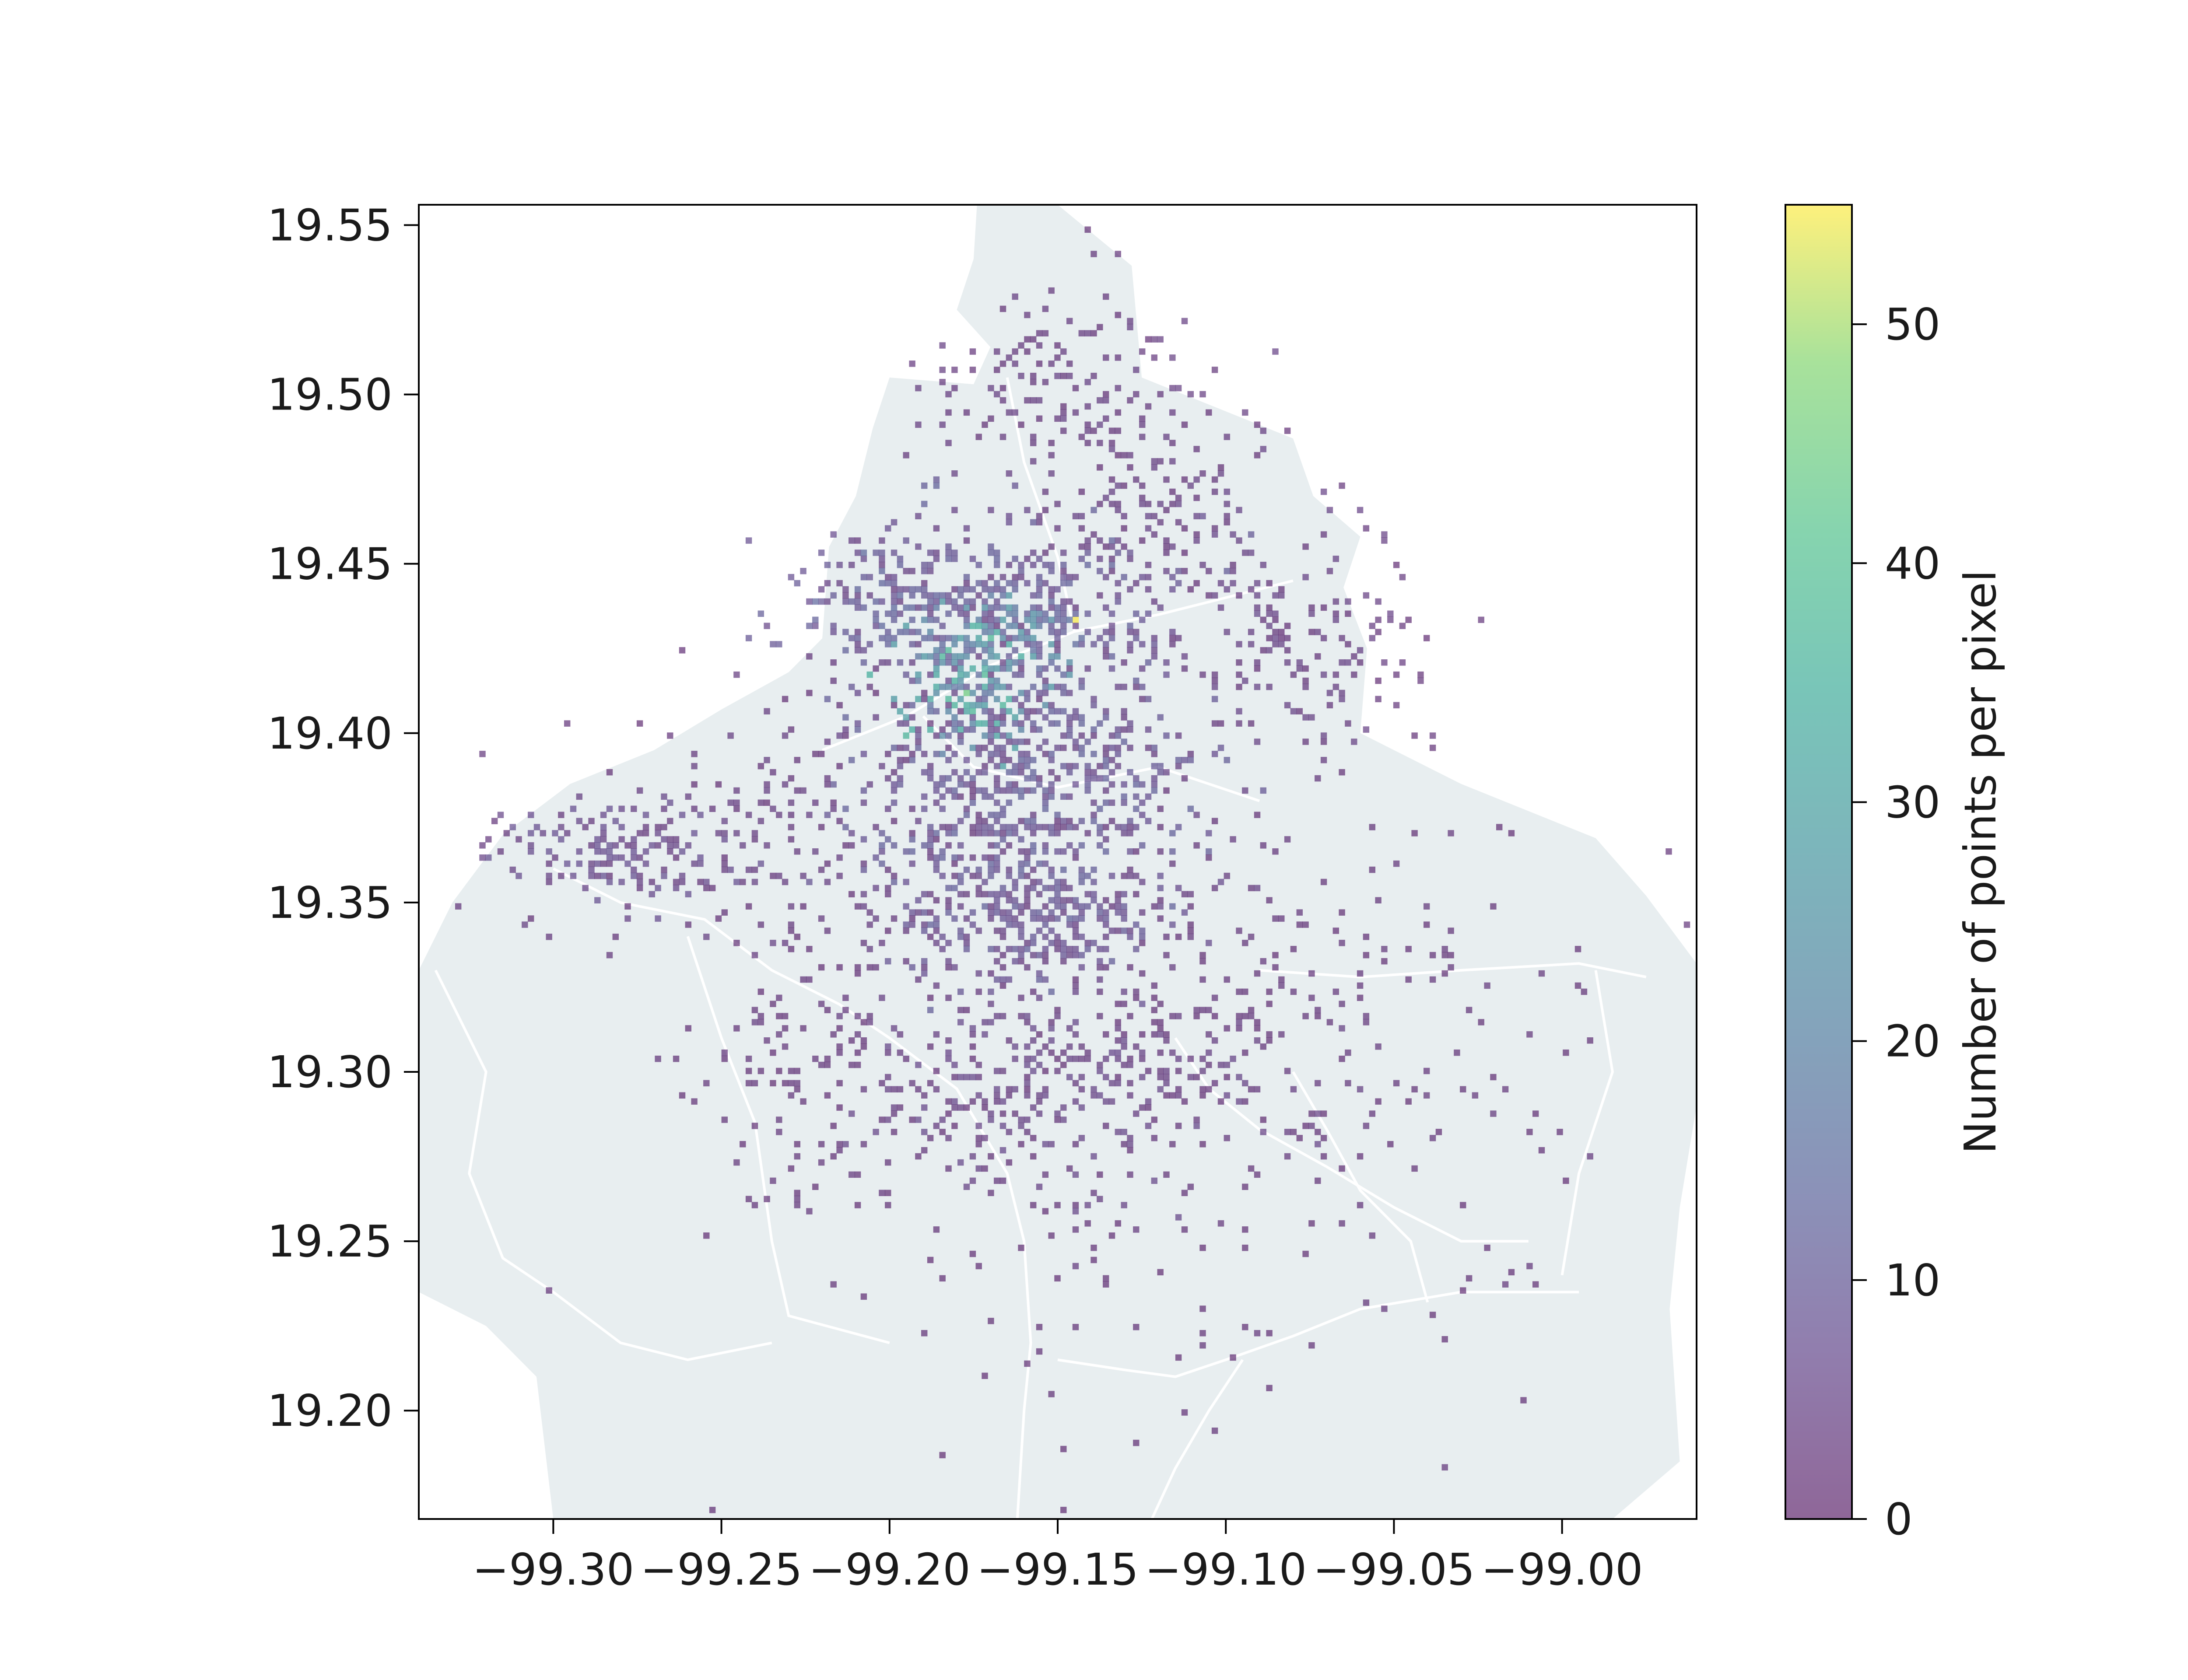 The height and width of the screenshot is (1680, 2188). What do you see at coordinates (1058, 1569) in the screenshot?
I see `x-tick-label: −99.15` at bounding box center [1058, 1569].